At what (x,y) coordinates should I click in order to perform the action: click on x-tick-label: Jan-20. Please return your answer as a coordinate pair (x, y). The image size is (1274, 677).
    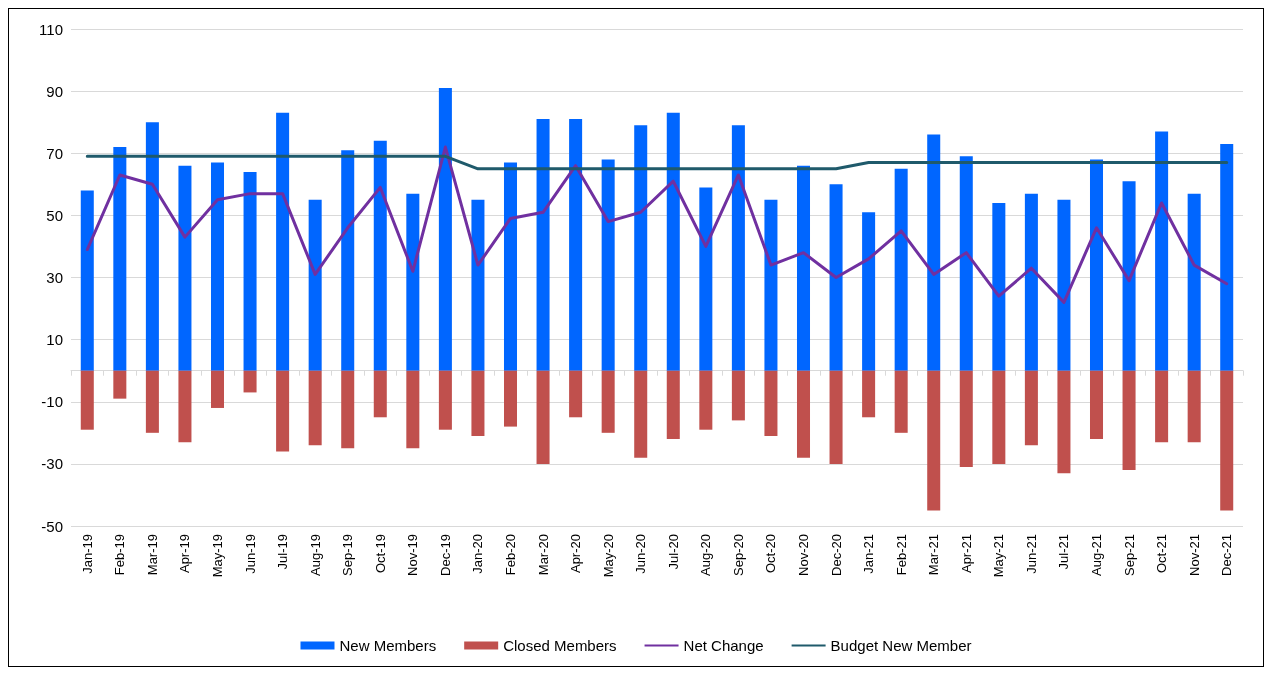
    Looking at the image, I should click on (478, 554).